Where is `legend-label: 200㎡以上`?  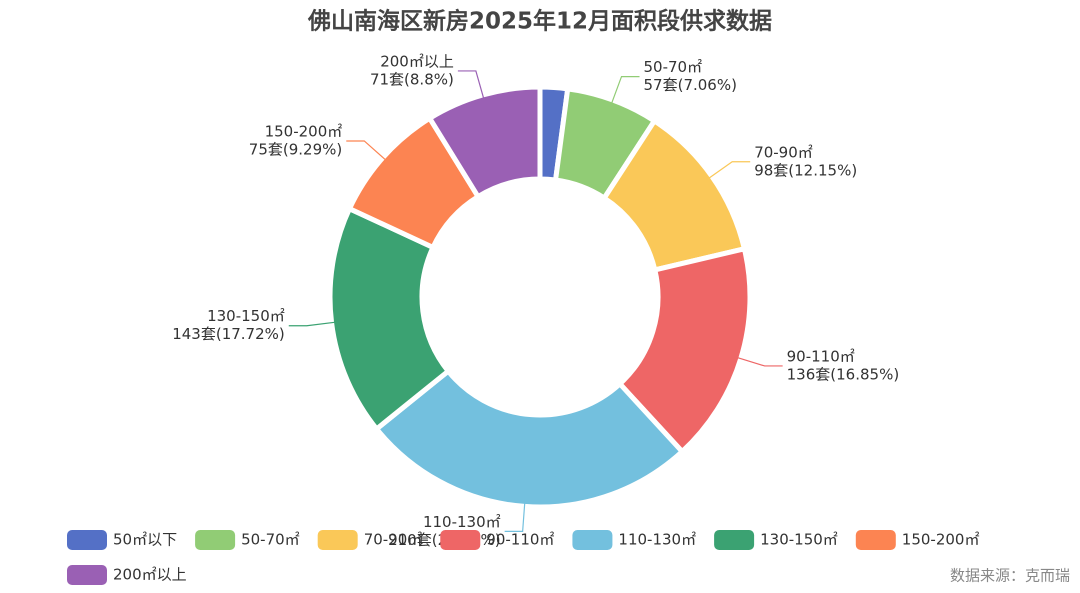 legend-label: 200㎡以上 is located at coordinates (150, 575).